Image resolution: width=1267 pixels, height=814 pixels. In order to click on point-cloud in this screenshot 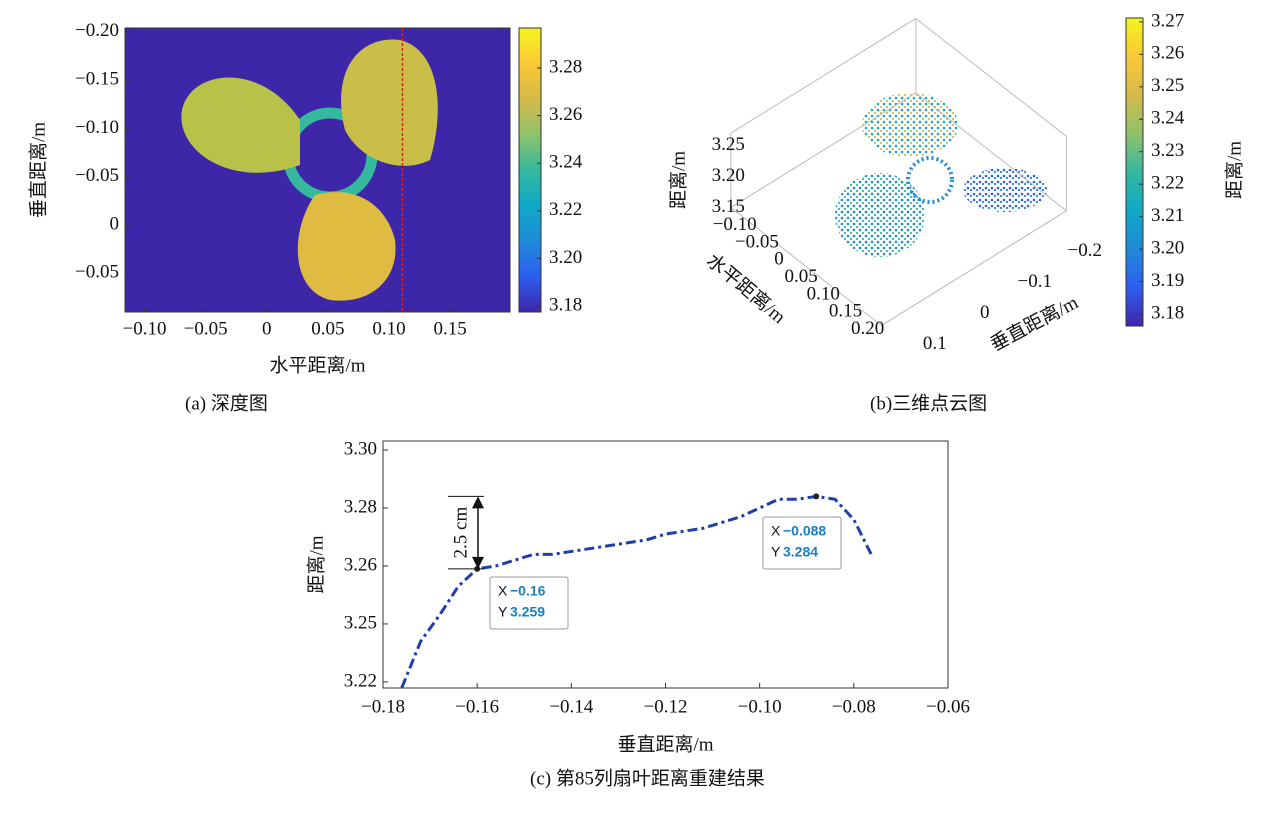, I will do `click(941, 175)`.